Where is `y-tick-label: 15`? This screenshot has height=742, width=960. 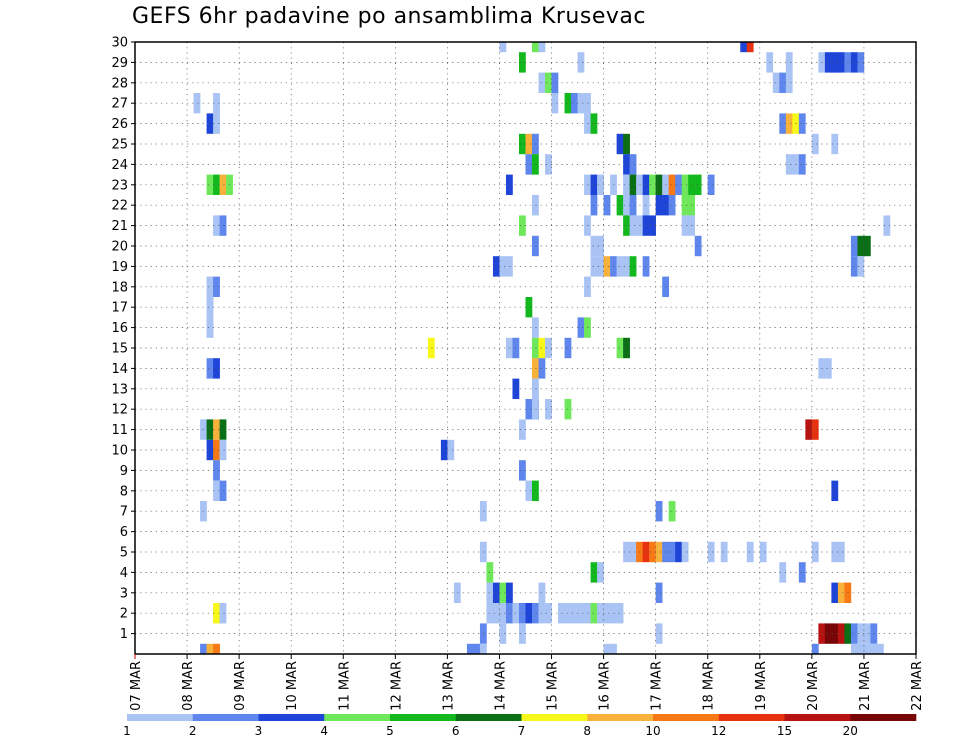 y-tick-label: 15 is located at coordinates (119, 349).